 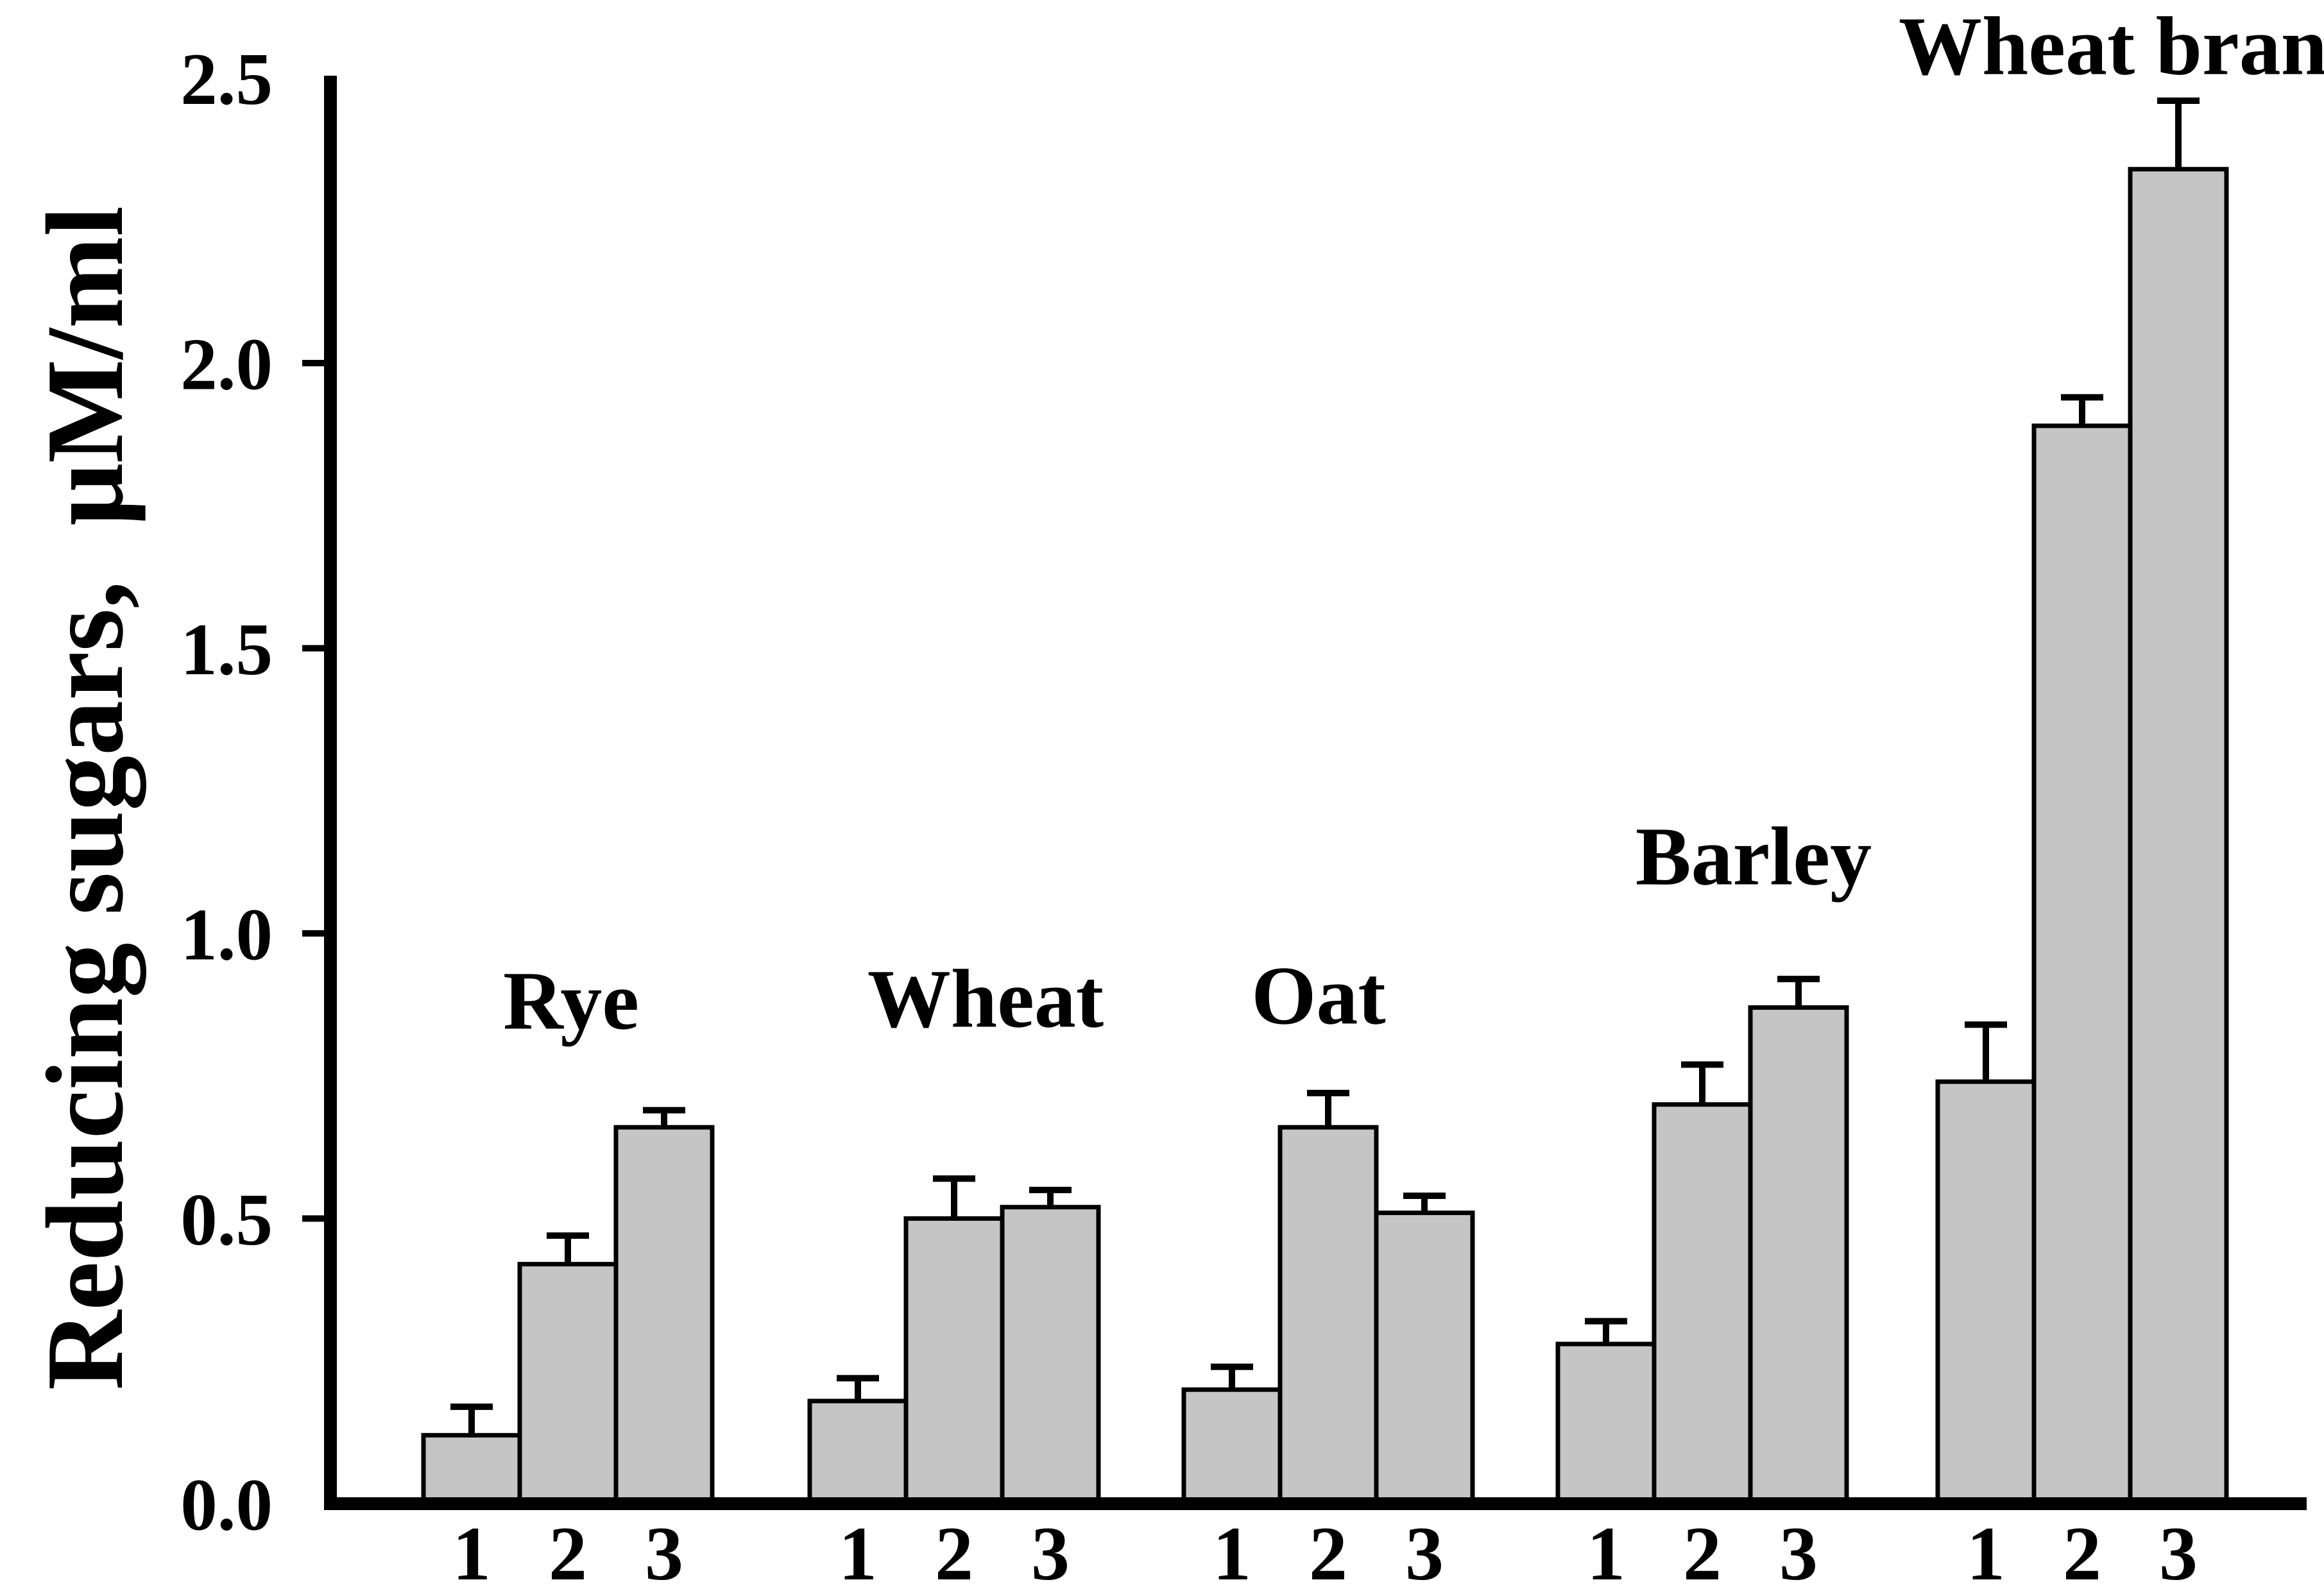 What do you see at coordinates (226, 649) in the screenshot?
I see `y-tick-label-1.5: 1.5` at bounding box center [226, 649].